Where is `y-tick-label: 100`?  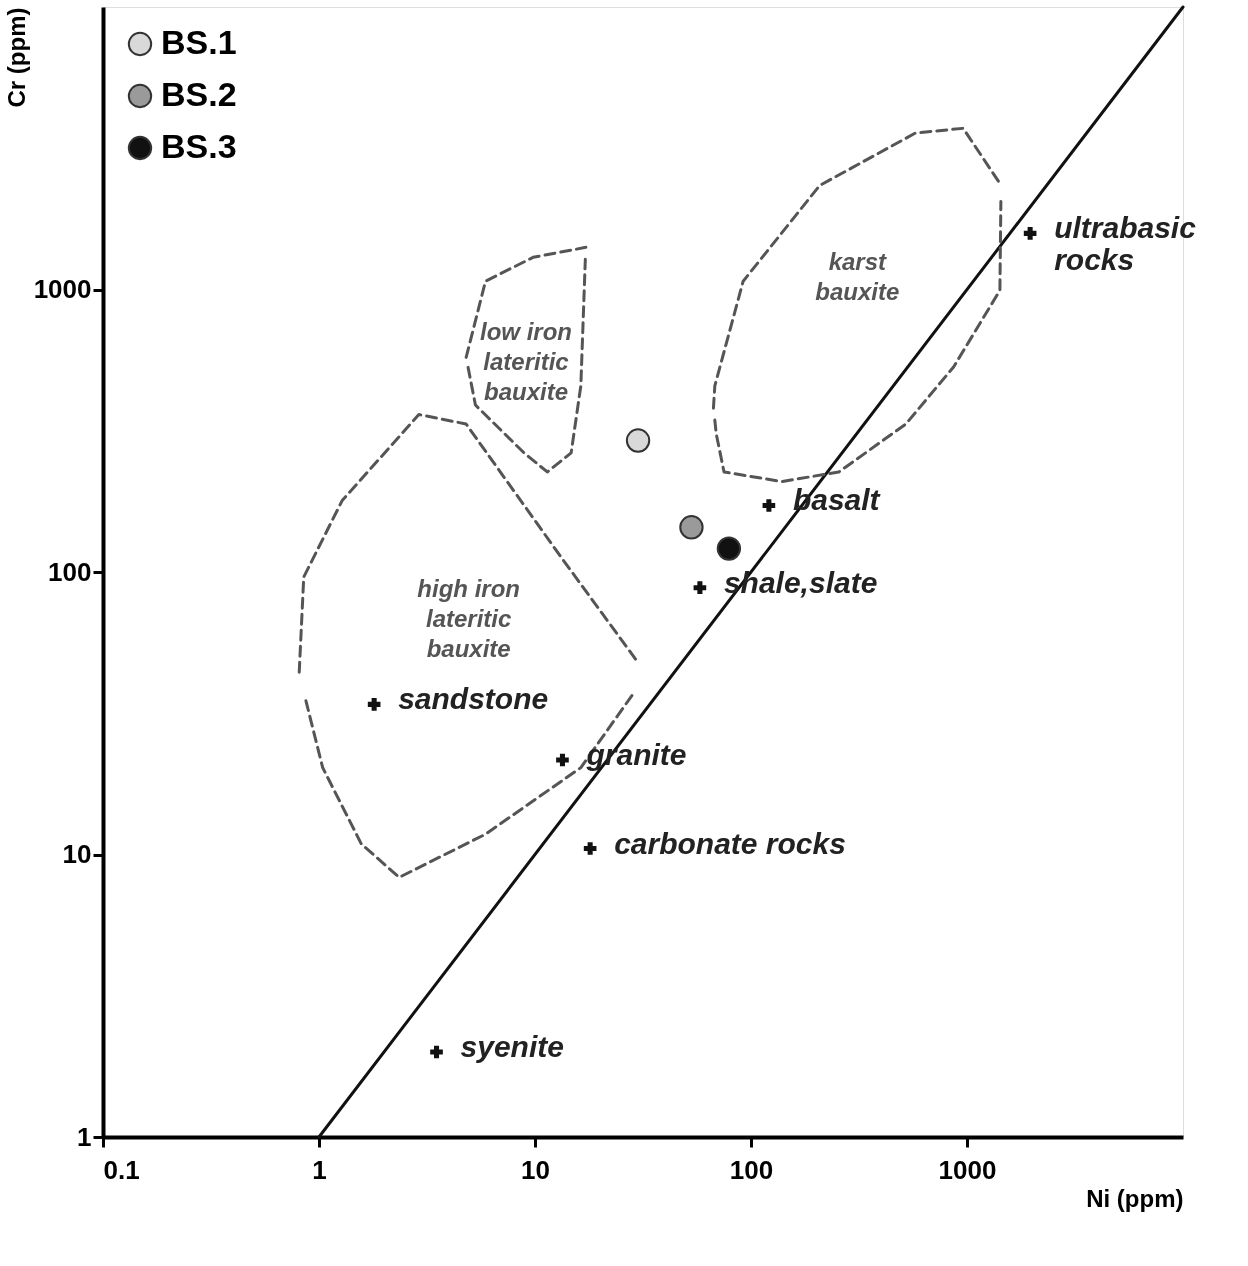
y-tick-label: 100 is located at coordinates (70, 571).